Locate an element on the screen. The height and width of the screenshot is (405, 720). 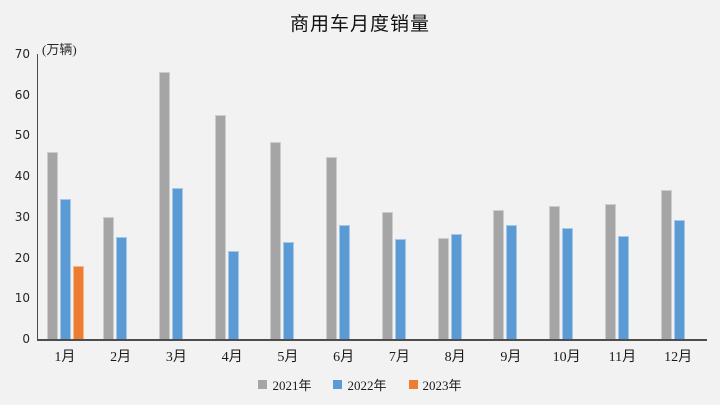
bar-2022年-9月 is located at coordinates (512, 282).